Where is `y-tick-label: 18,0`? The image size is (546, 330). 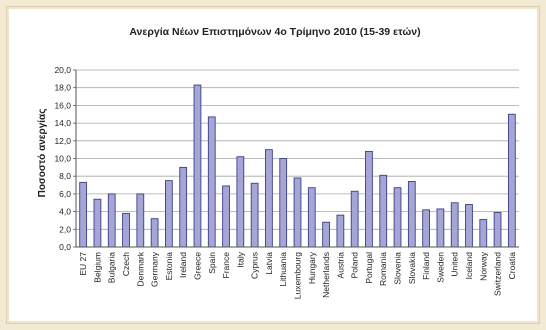 y-tick-label: 18,0 is located at coordinates (62, 88).